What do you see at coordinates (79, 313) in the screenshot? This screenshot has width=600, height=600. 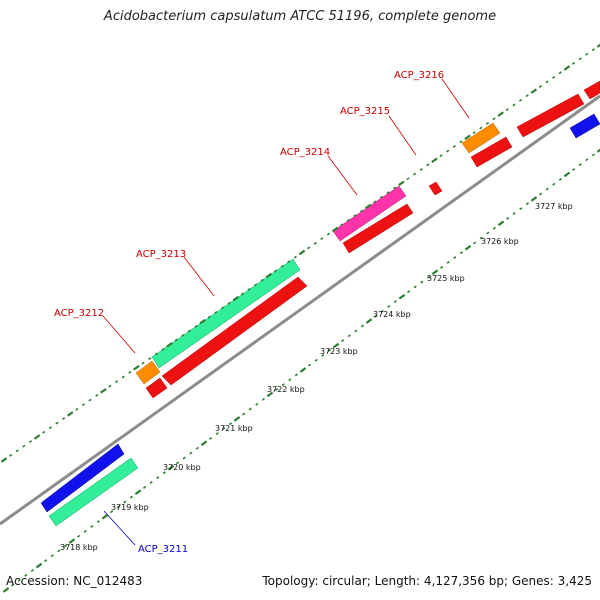 I see `gene-label-acp-3212: ACP_3212` at bounding box center [79, 313].